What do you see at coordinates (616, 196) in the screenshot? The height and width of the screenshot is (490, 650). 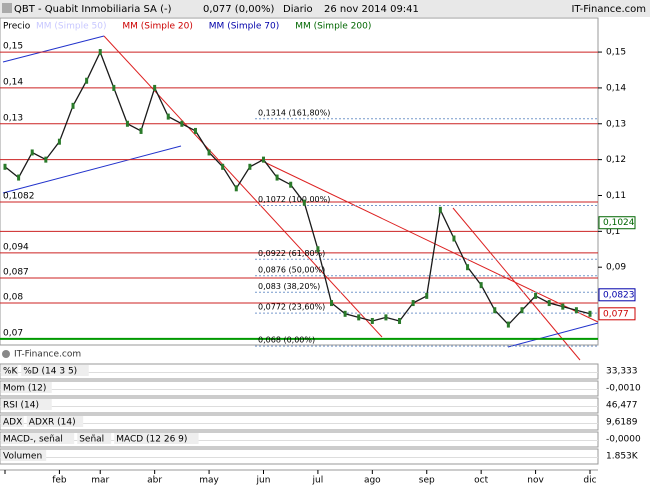 I see `y-tick-label: 0,11` at bounding box center [616, 196].